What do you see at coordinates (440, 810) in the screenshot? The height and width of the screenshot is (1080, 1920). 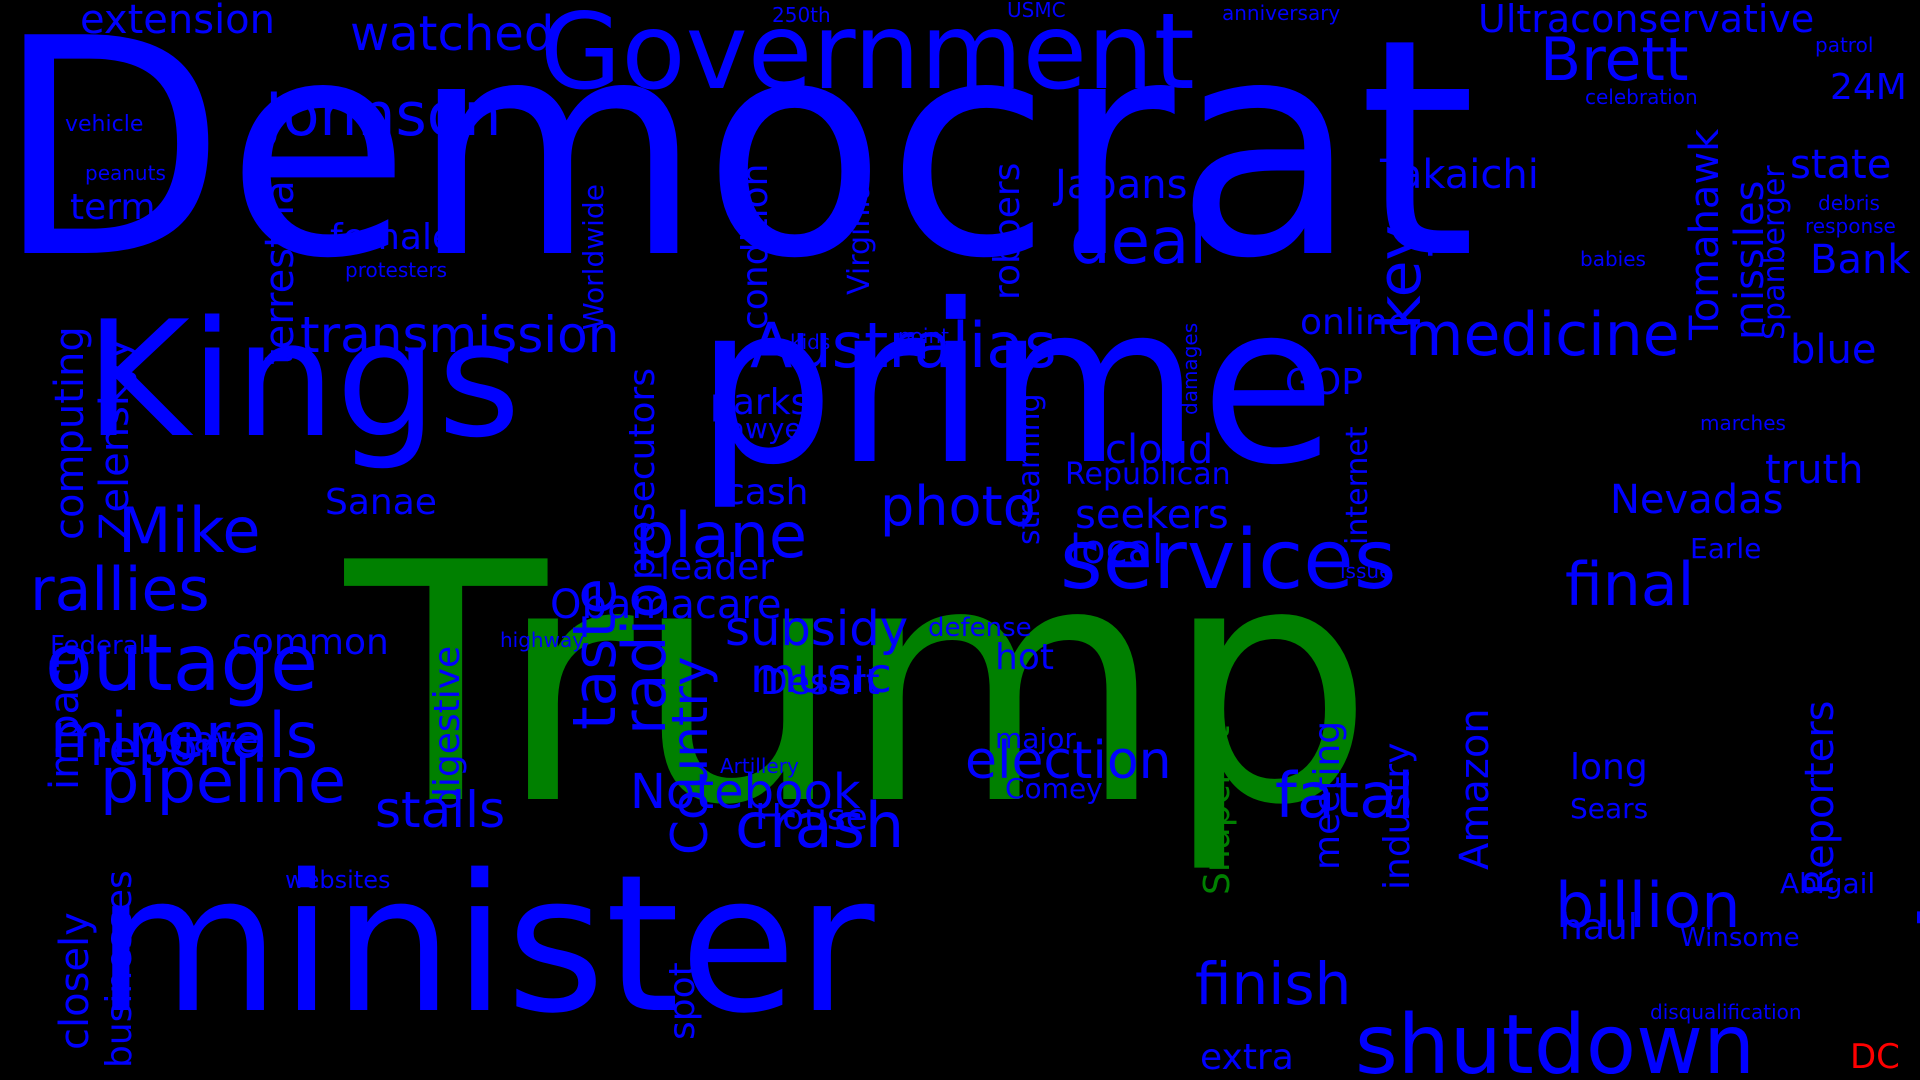 I see `cloud-word-stalls: stalls` at bounding box center [440, 810].